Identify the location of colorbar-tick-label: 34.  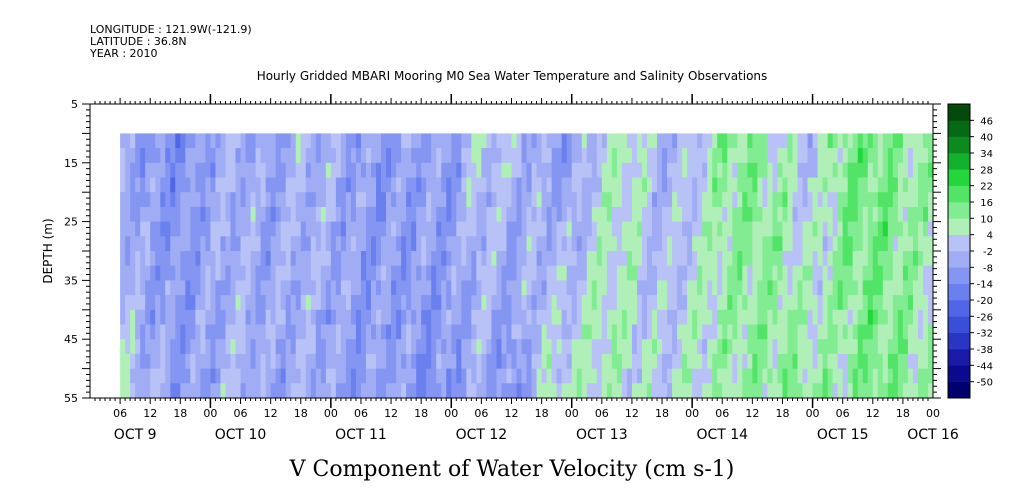
(986, 154).